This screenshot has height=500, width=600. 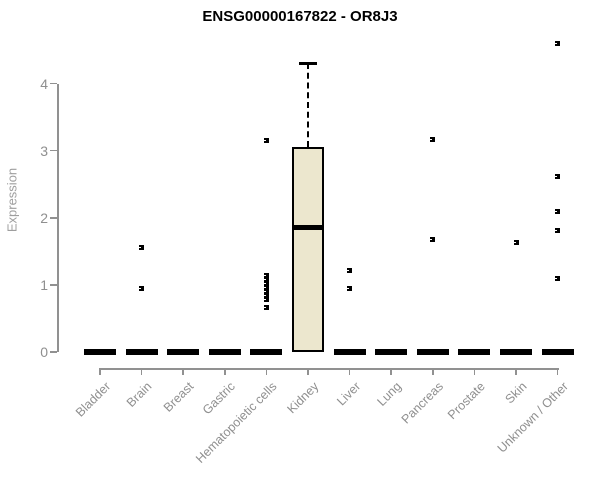 What do you see at coordinates (516, 393) in the screenshot?
I see `x-axis-tick-label: Skin` at bounding box center [516, 393].